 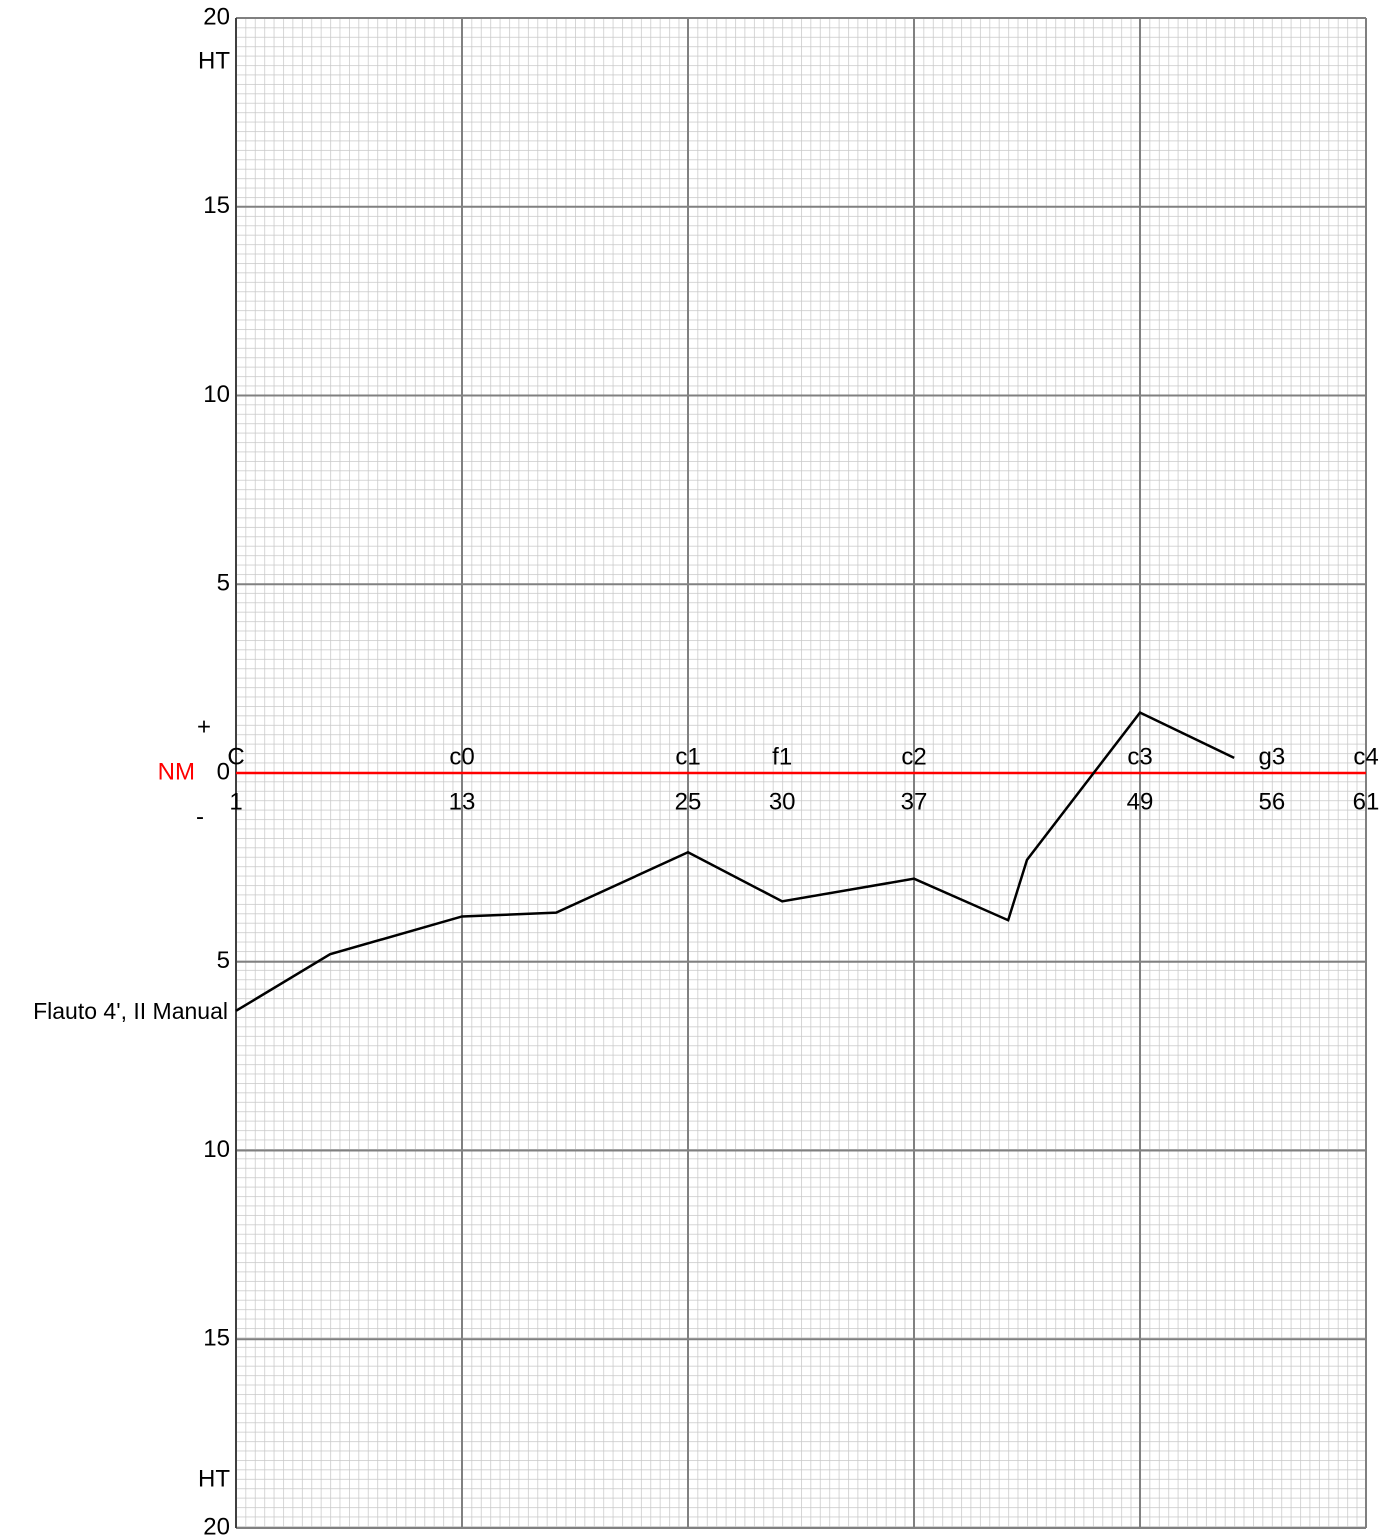 What do you see at coordinates (688, 801) in the screenshot?
I see `x-tick-label: 25` at bounding box center [688, 801].